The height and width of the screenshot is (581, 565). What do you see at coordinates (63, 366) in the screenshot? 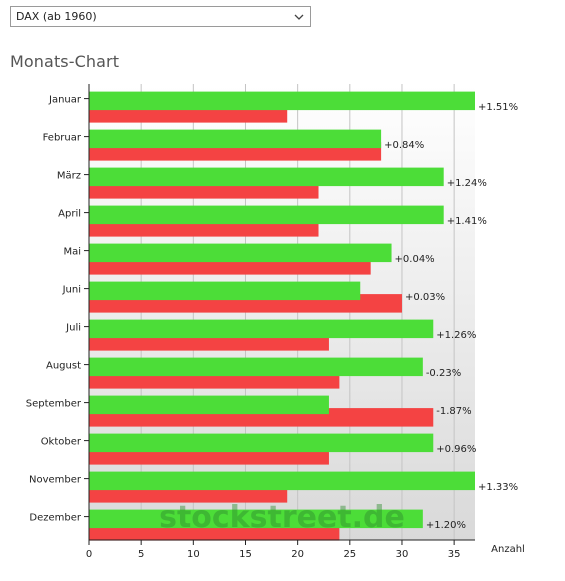
I see `category-label: August` at bounding box center [63, 366].